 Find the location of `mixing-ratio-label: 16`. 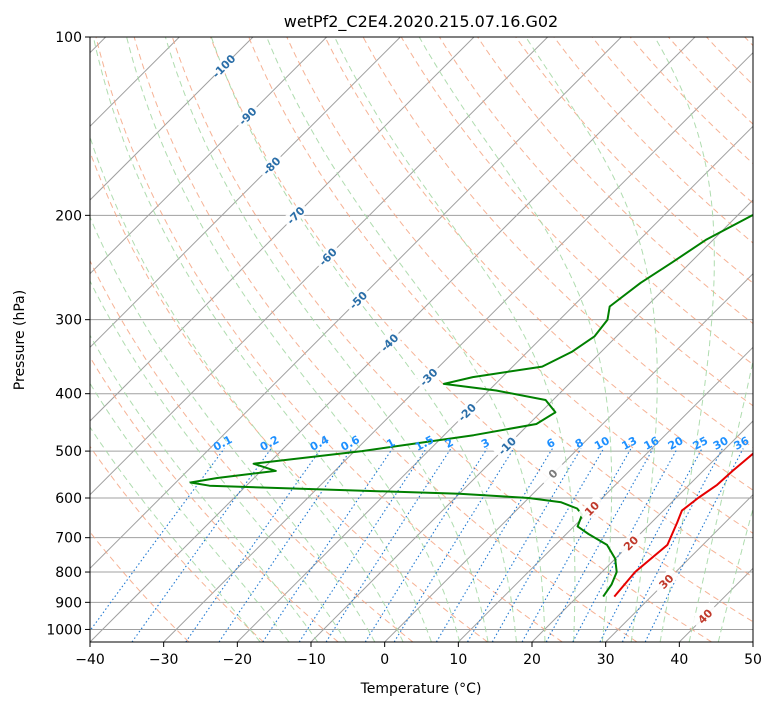

mixing-ratio-label: 16 is located at coordinates (652, 443).